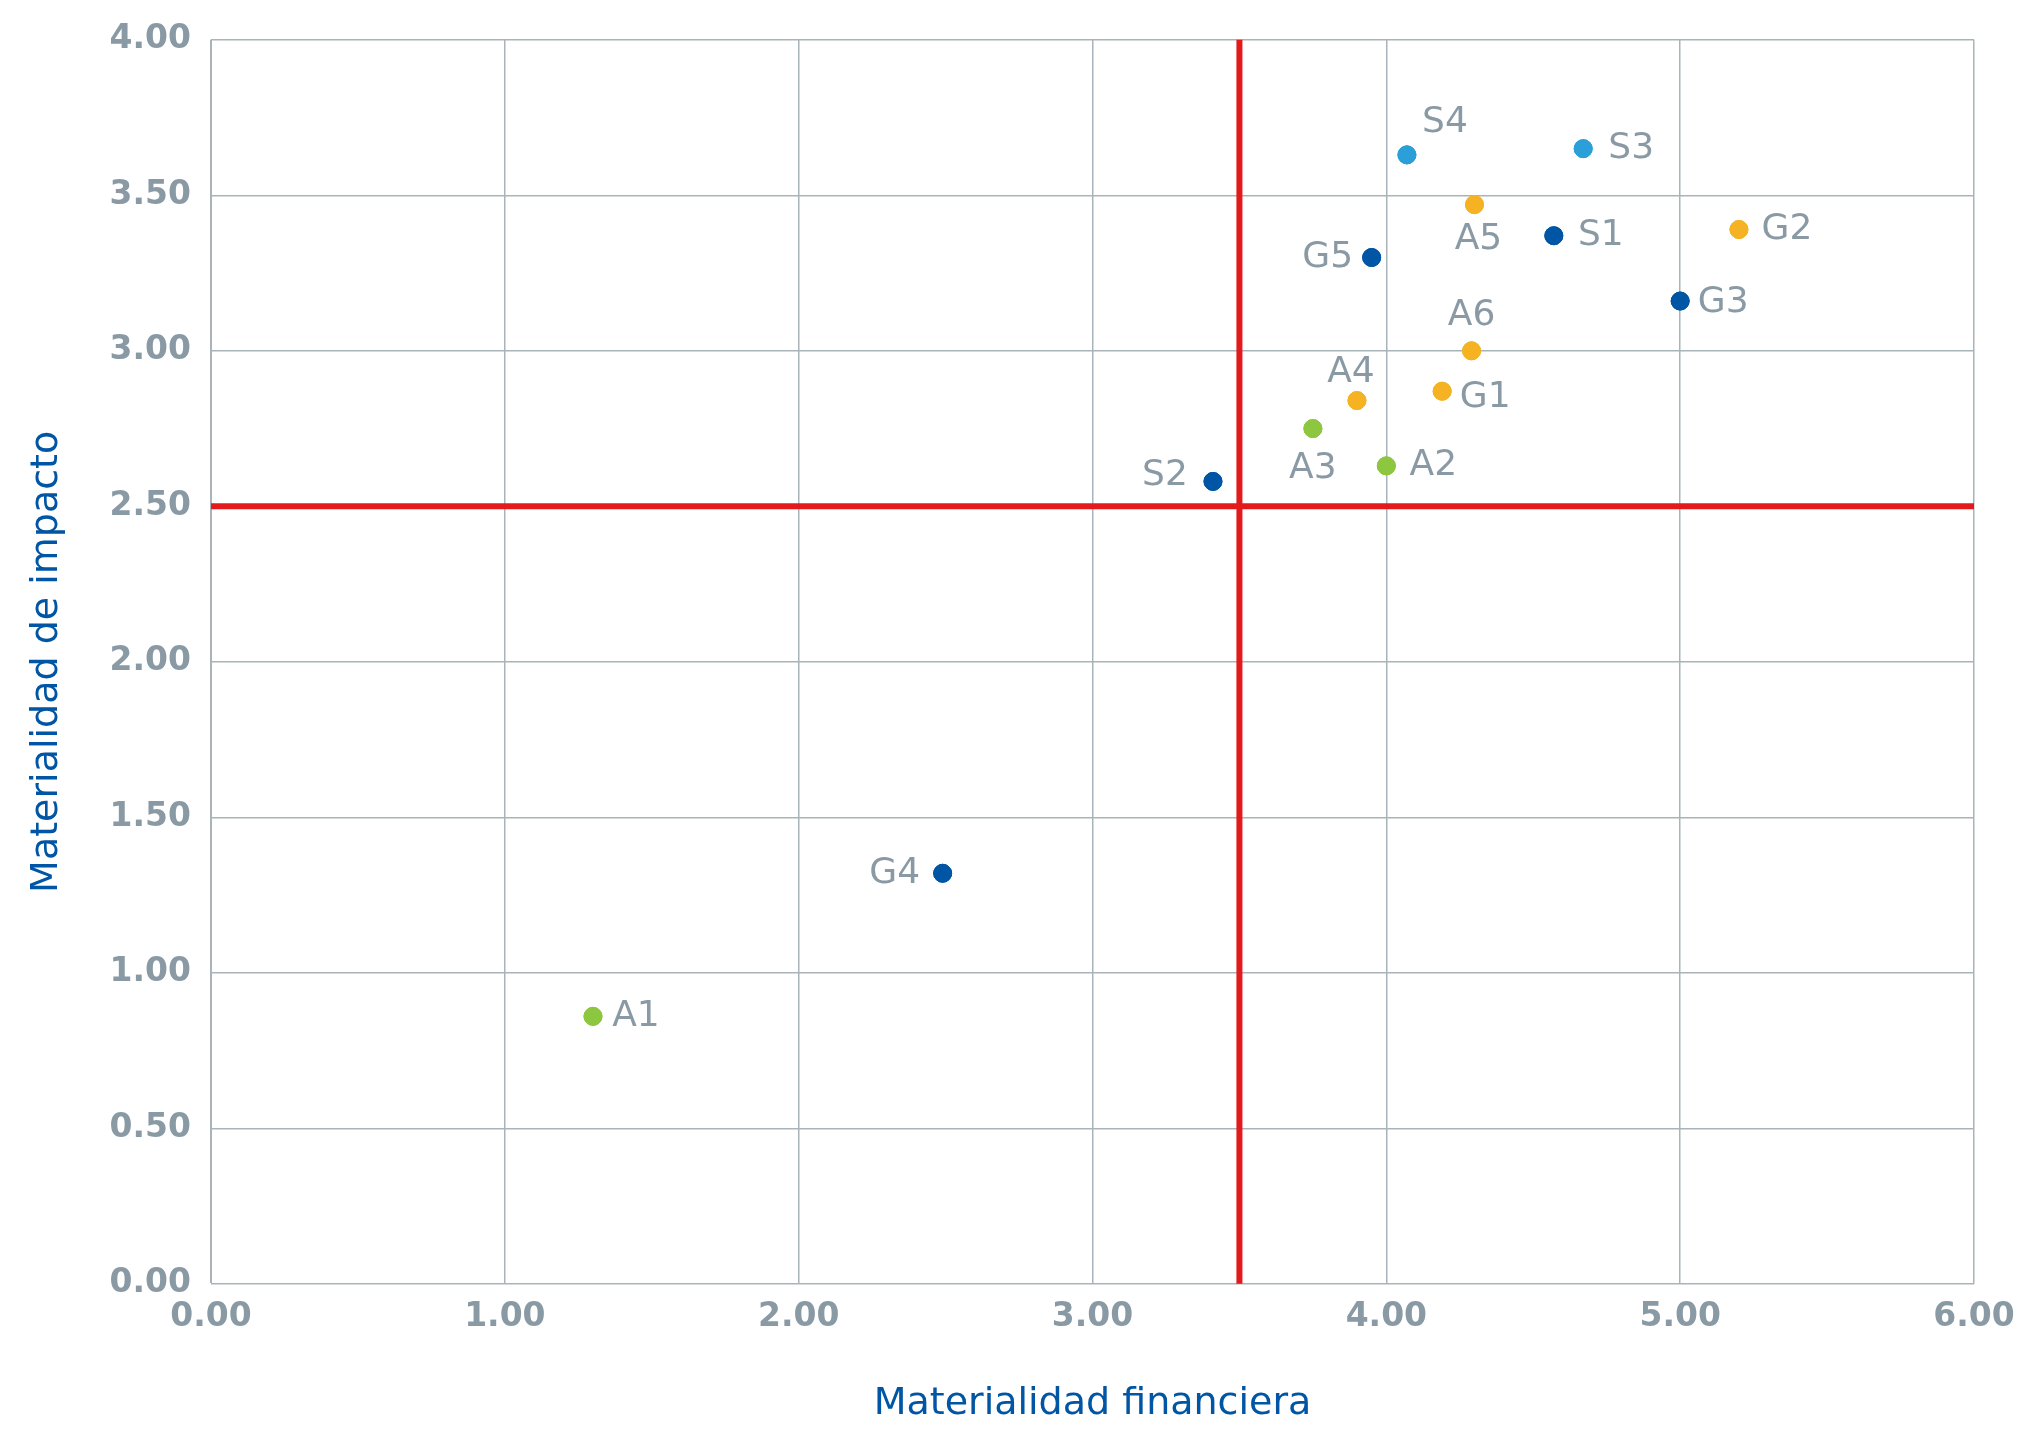  I want to click on annotation: S4, so click(1445, 120).